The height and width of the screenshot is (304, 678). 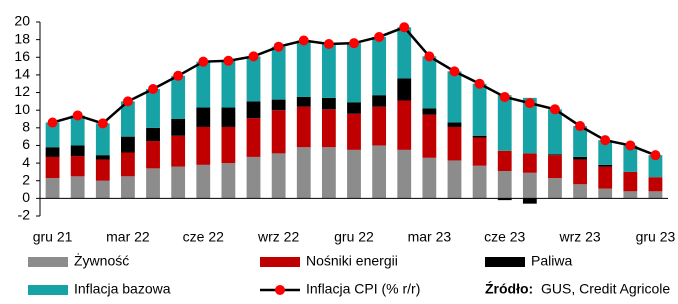 What do you see at coordinates (203, 237) in the screenshot?
I see `x-tick-label: cze 22` at bounding box center [203, 237].